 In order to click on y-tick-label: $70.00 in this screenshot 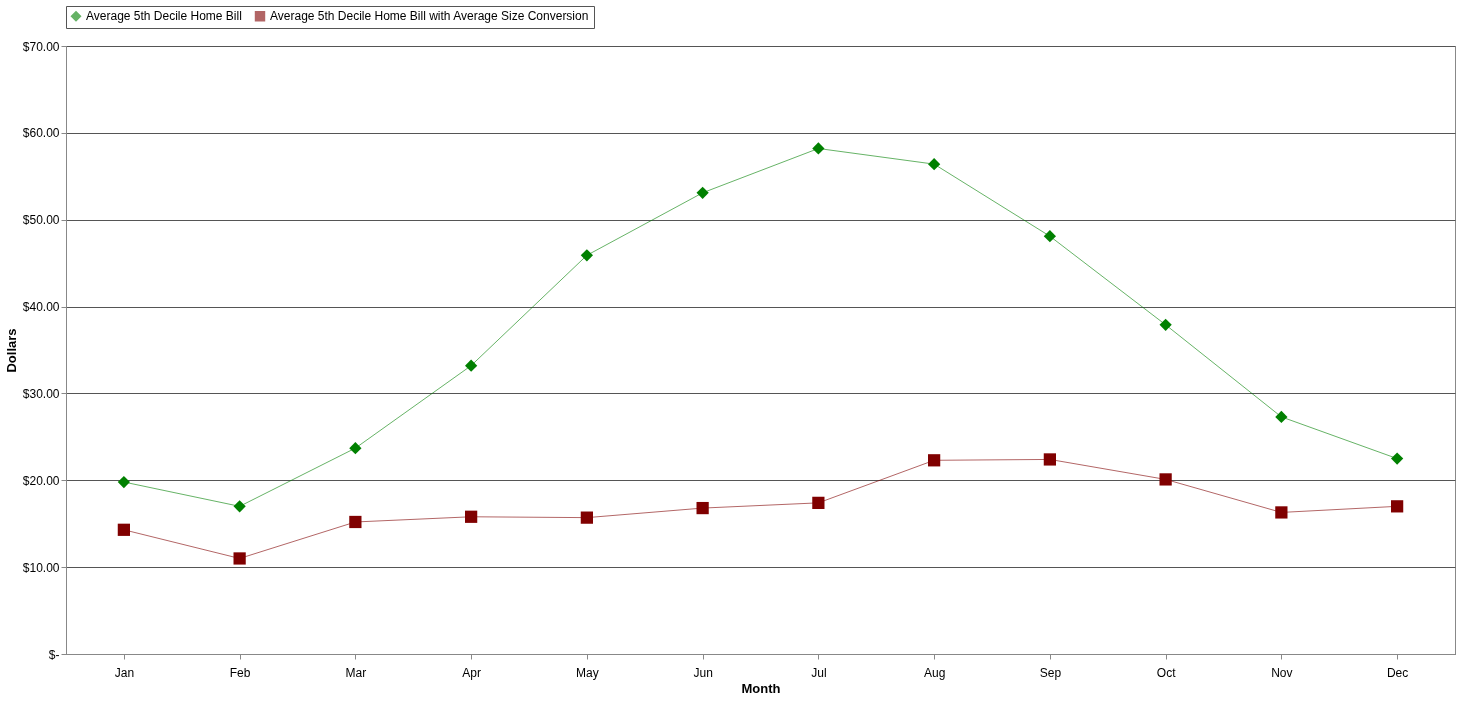, I will do `click(41, 46)`.